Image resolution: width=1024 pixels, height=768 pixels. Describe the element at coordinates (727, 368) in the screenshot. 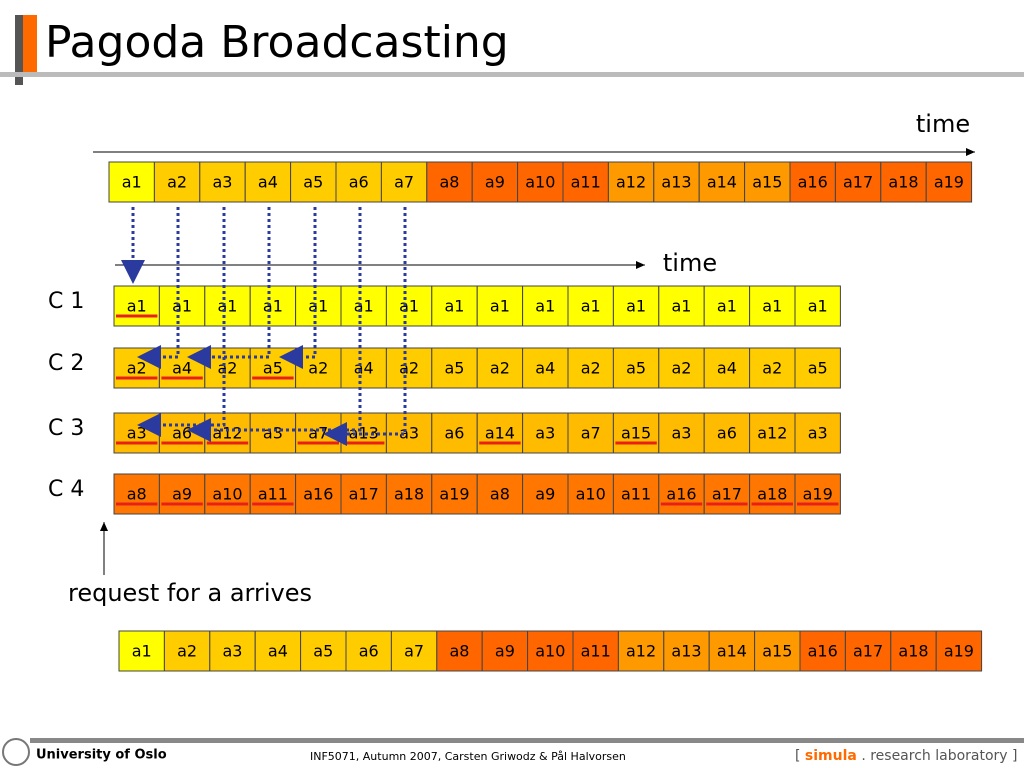

I see `segment-label: a4` at that location.